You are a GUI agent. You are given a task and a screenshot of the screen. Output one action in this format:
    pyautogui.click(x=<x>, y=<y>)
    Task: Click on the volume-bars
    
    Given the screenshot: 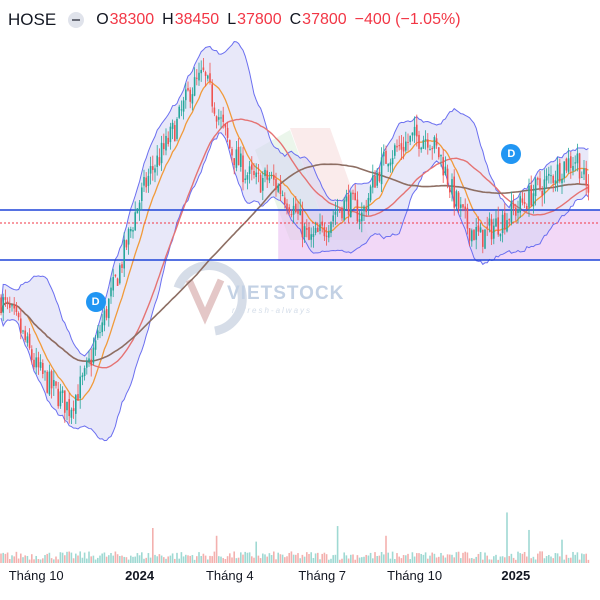 What is the action you would take?
    pyautogui.click(x=295, y=537)
    